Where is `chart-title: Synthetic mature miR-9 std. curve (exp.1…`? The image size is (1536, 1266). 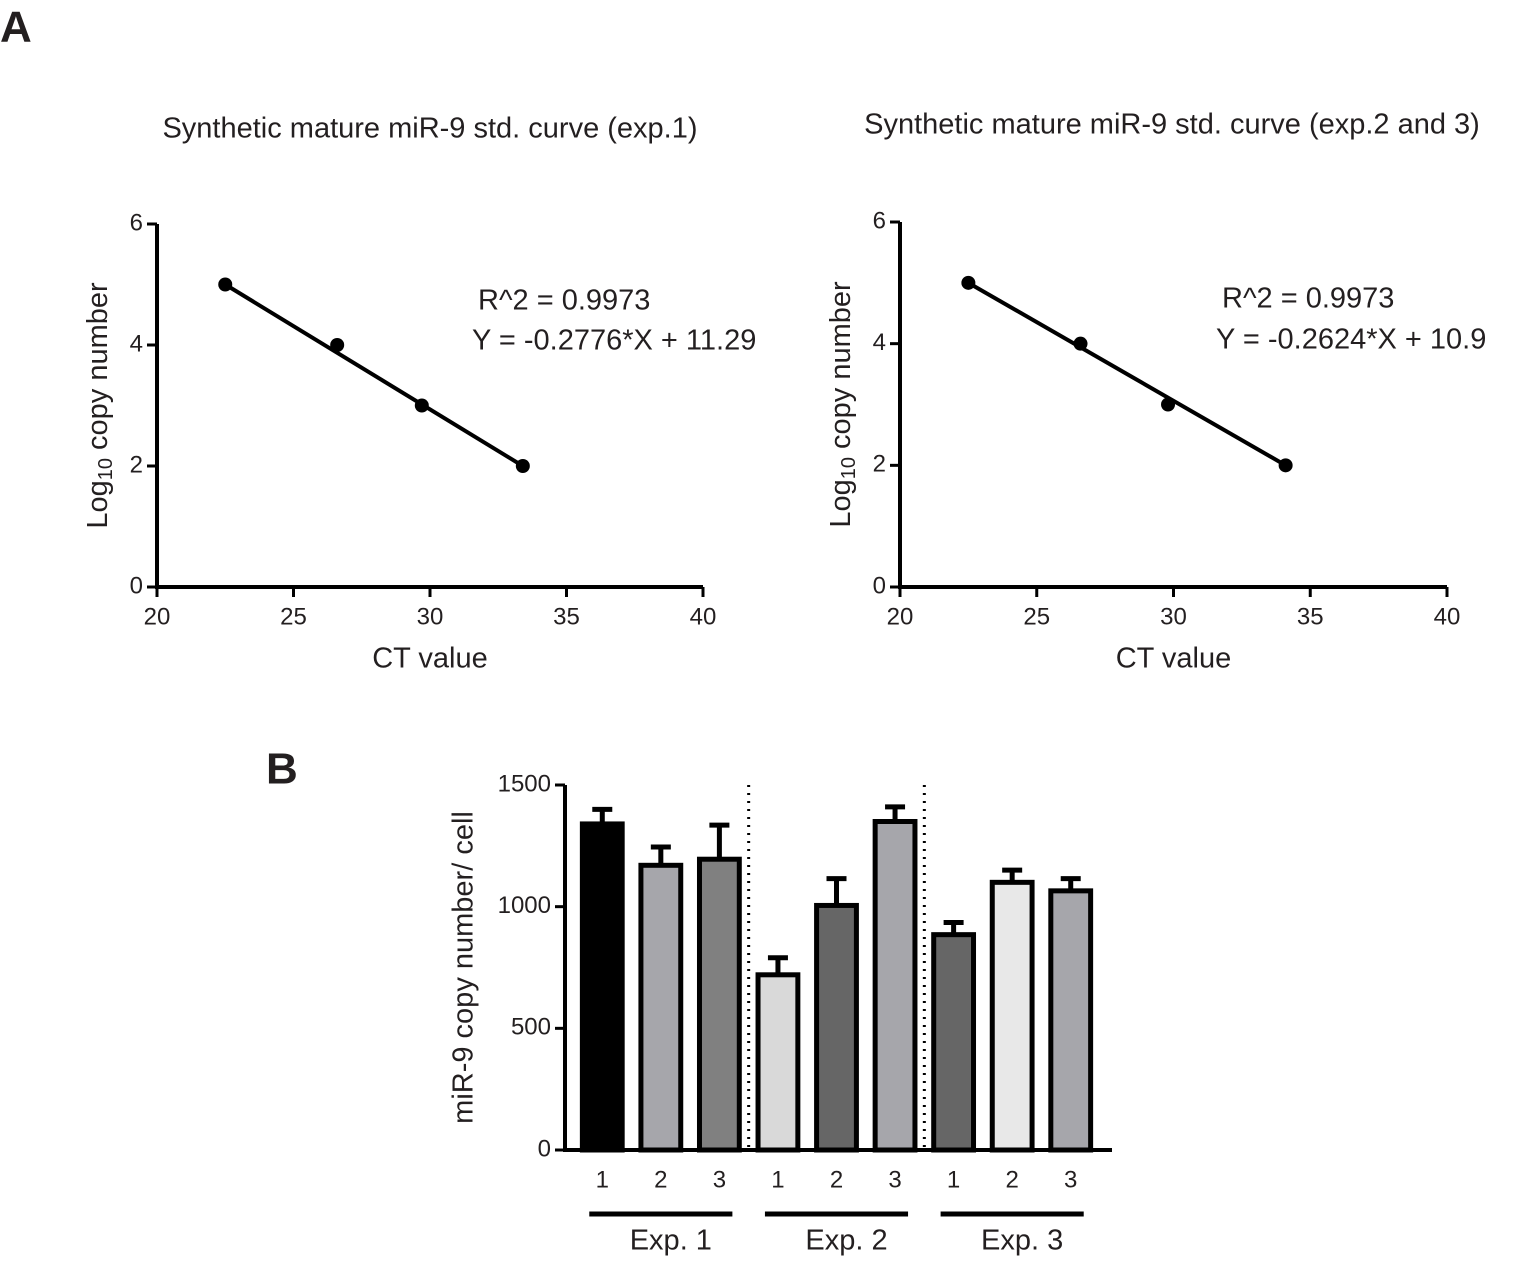 chart-title: Synthetic mature miR-9 std. curve (exp.1… is located at coordinates (429, 129).